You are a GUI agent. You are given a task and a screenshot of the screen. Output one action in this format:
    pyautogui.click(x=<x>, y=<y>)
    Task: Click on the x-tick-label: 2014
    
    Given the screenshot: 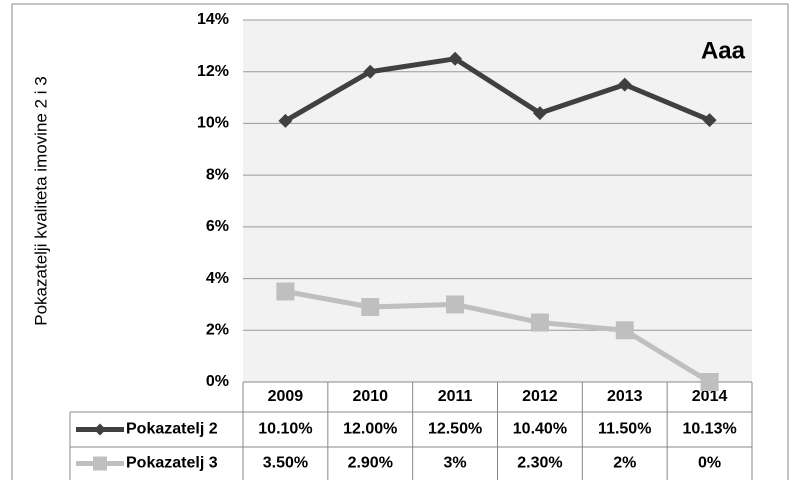 What is the action you would take?
    pyautogui.click(x=710, y=396)
    